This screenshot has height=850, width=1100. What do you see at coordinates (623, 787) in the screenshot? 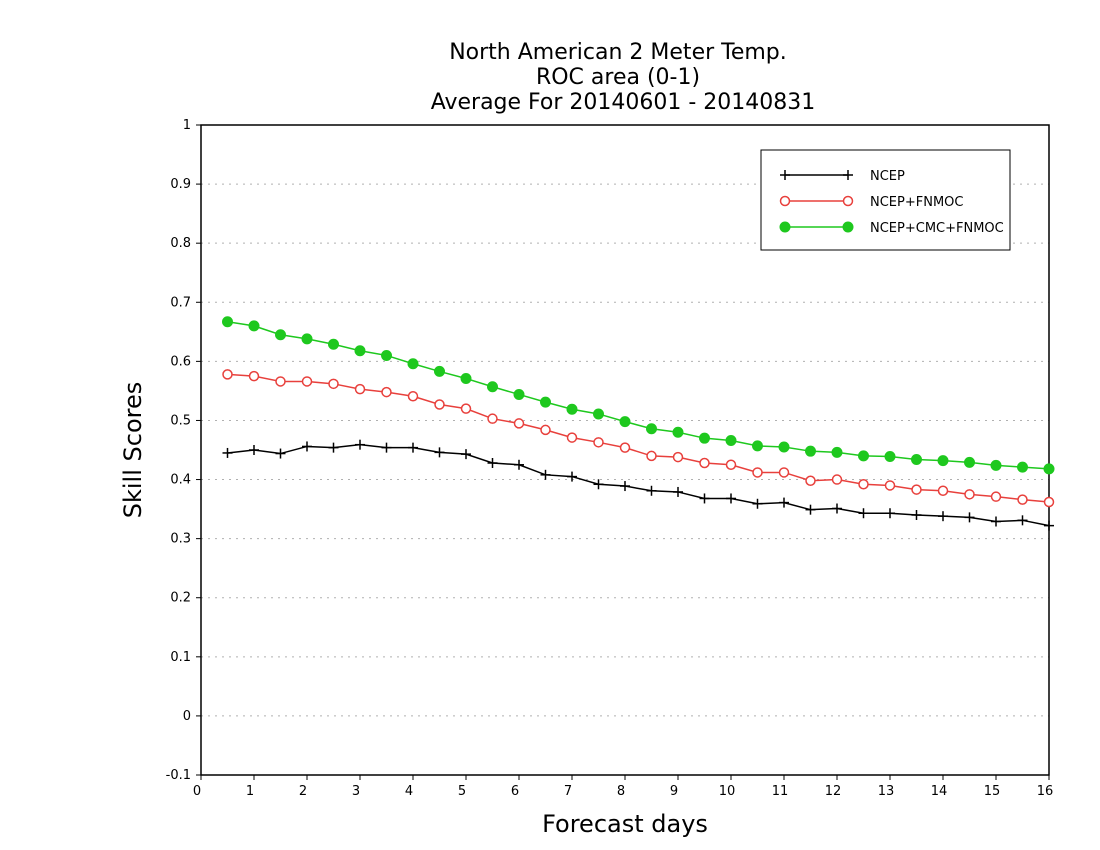
I see `x-axis: 0 1 2 3 4 5 6 7 8 9 10 11 12 13 14 15 16` at bounding box center [623, 787].